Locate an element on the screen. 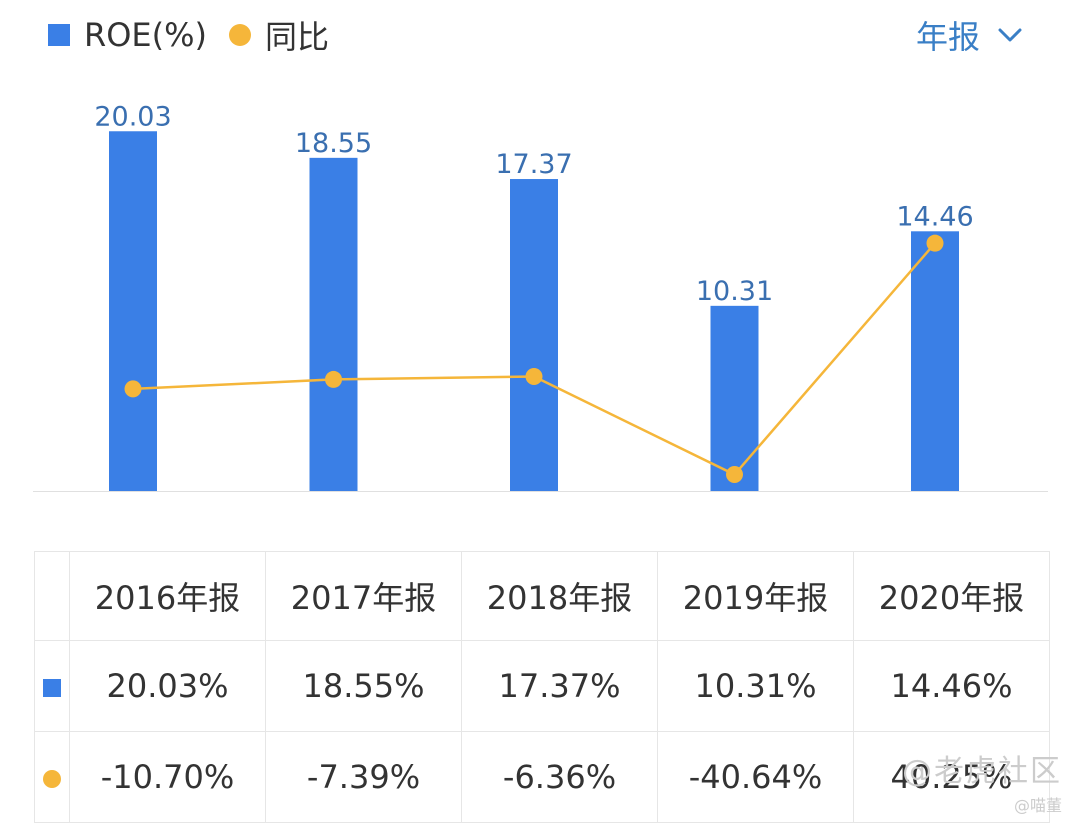 The width and height of the screenshot is (1080, 830). legend-line-swatch is located at coordinates (240, 35).